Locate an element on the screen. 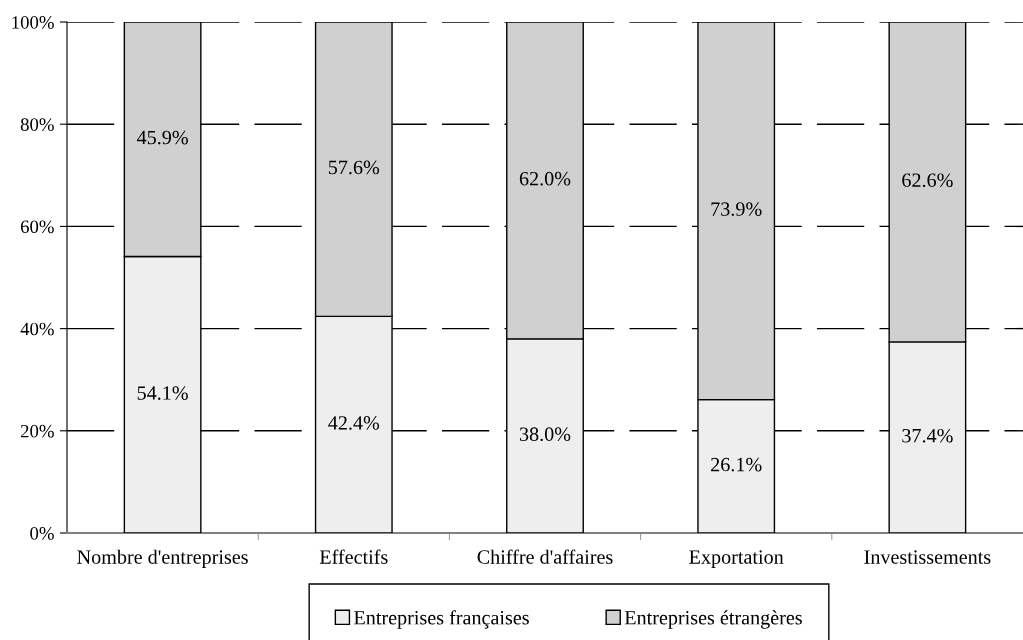 This screenshot has width=1023, height=640. data-label: 57.6% is located at coordinates (354, 167).